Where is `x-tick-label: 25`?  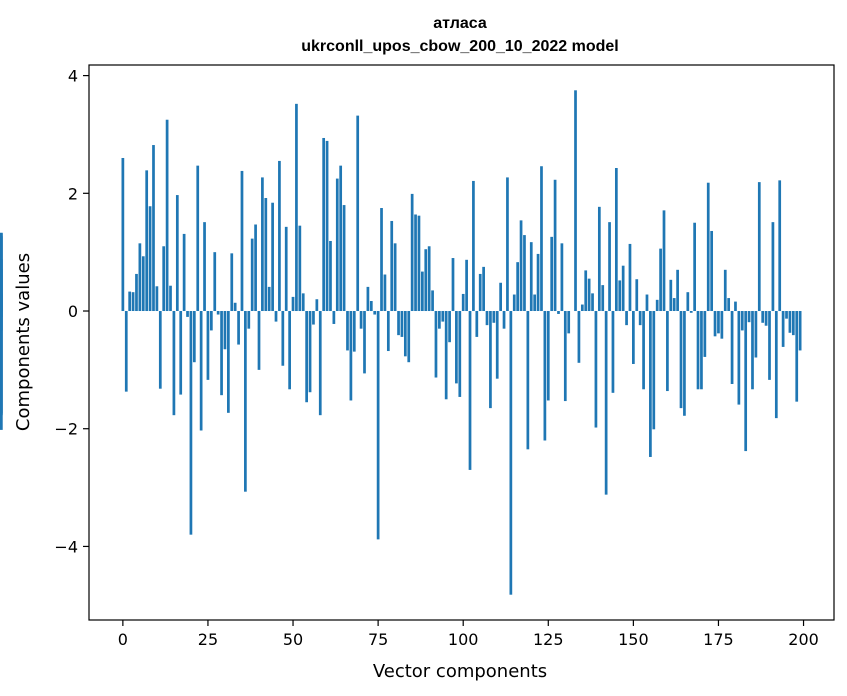
x-tick-label: 25 is located at coordinates (208, 639).